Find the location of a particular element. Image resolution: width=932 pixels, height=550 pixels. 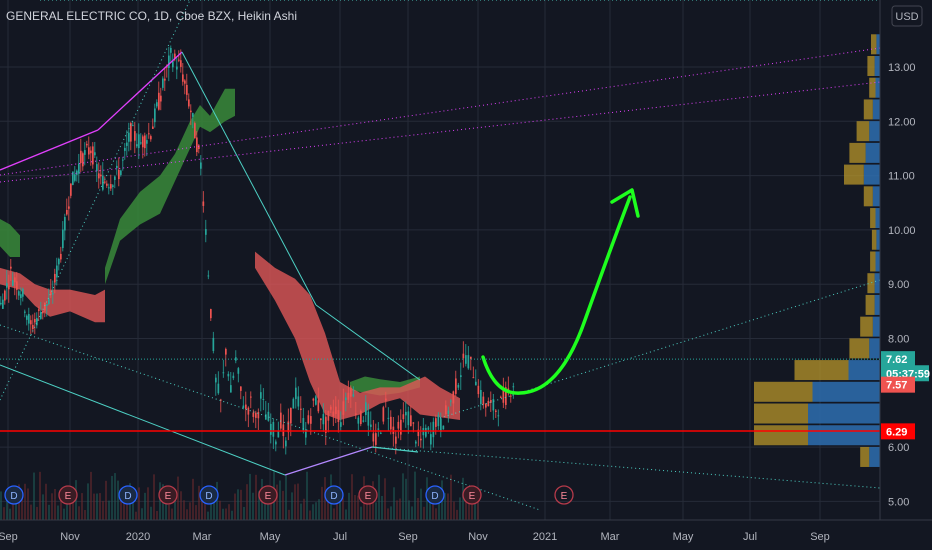

x-tick-label: Sep is located at coordinates (408, 537).